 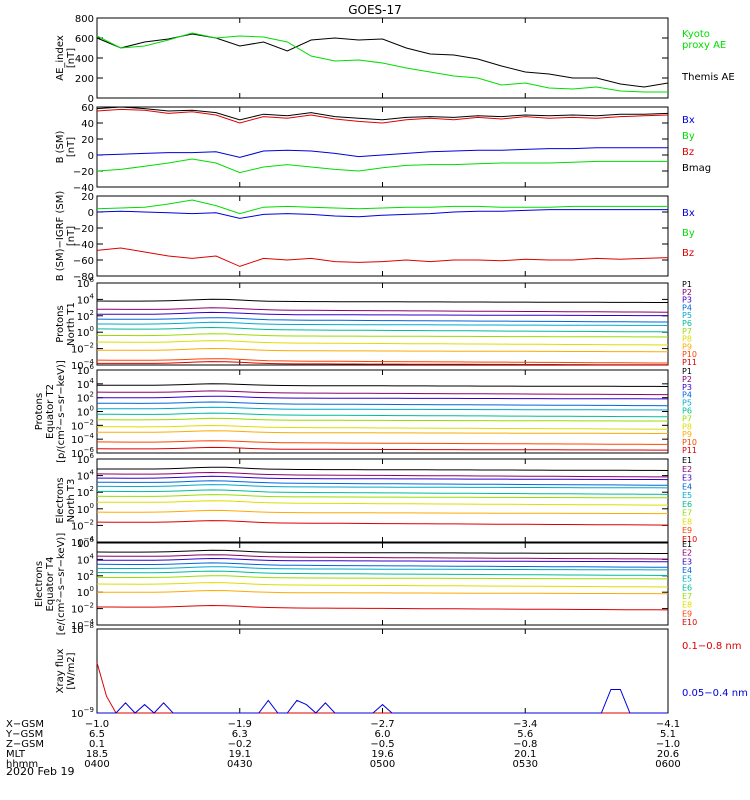 I want to click on series-bz, so click(x=382, y=257).